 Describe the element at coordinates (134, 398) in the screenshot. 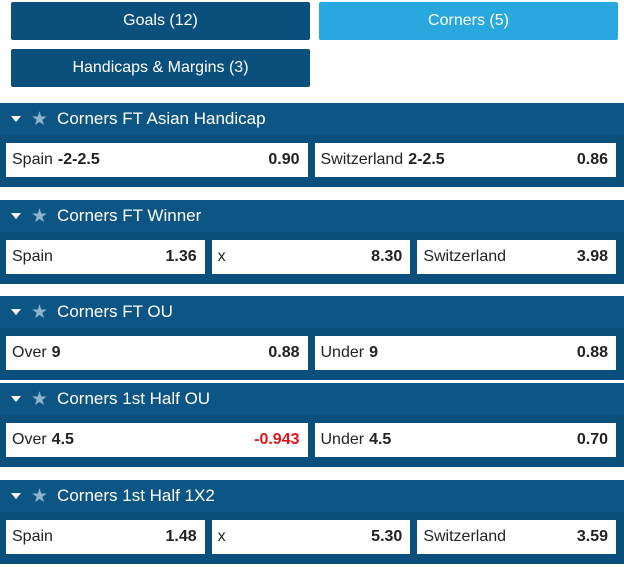

I see `market-title: Corners 1st Half OU` at that location.